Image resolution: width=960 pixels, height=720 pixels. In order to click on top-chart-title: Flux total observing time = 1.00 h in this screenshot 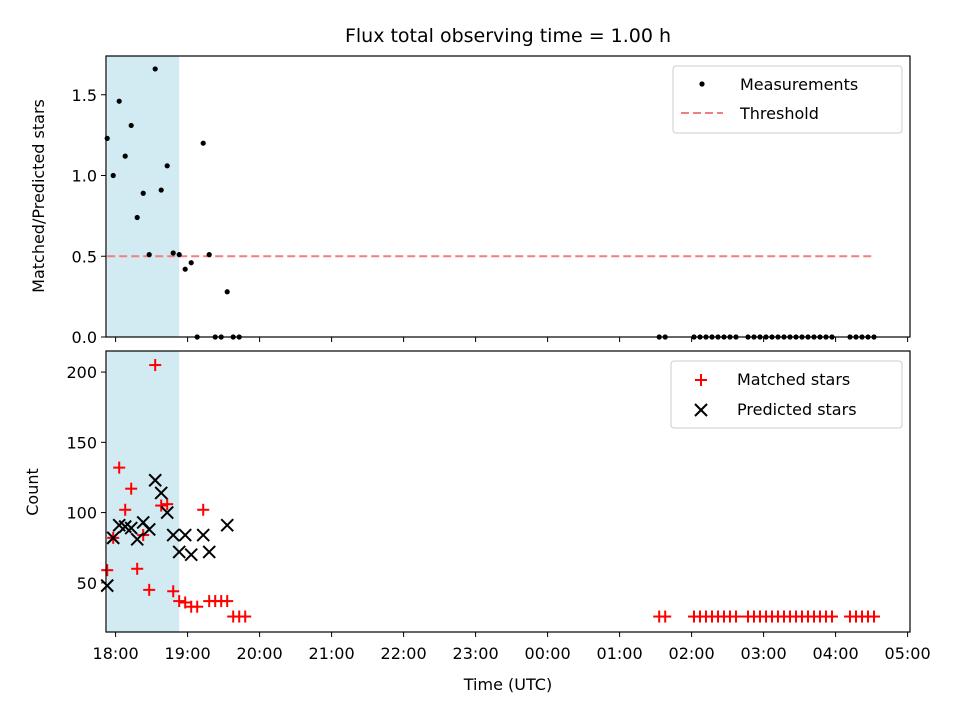, I will do `click(508, 36)`.